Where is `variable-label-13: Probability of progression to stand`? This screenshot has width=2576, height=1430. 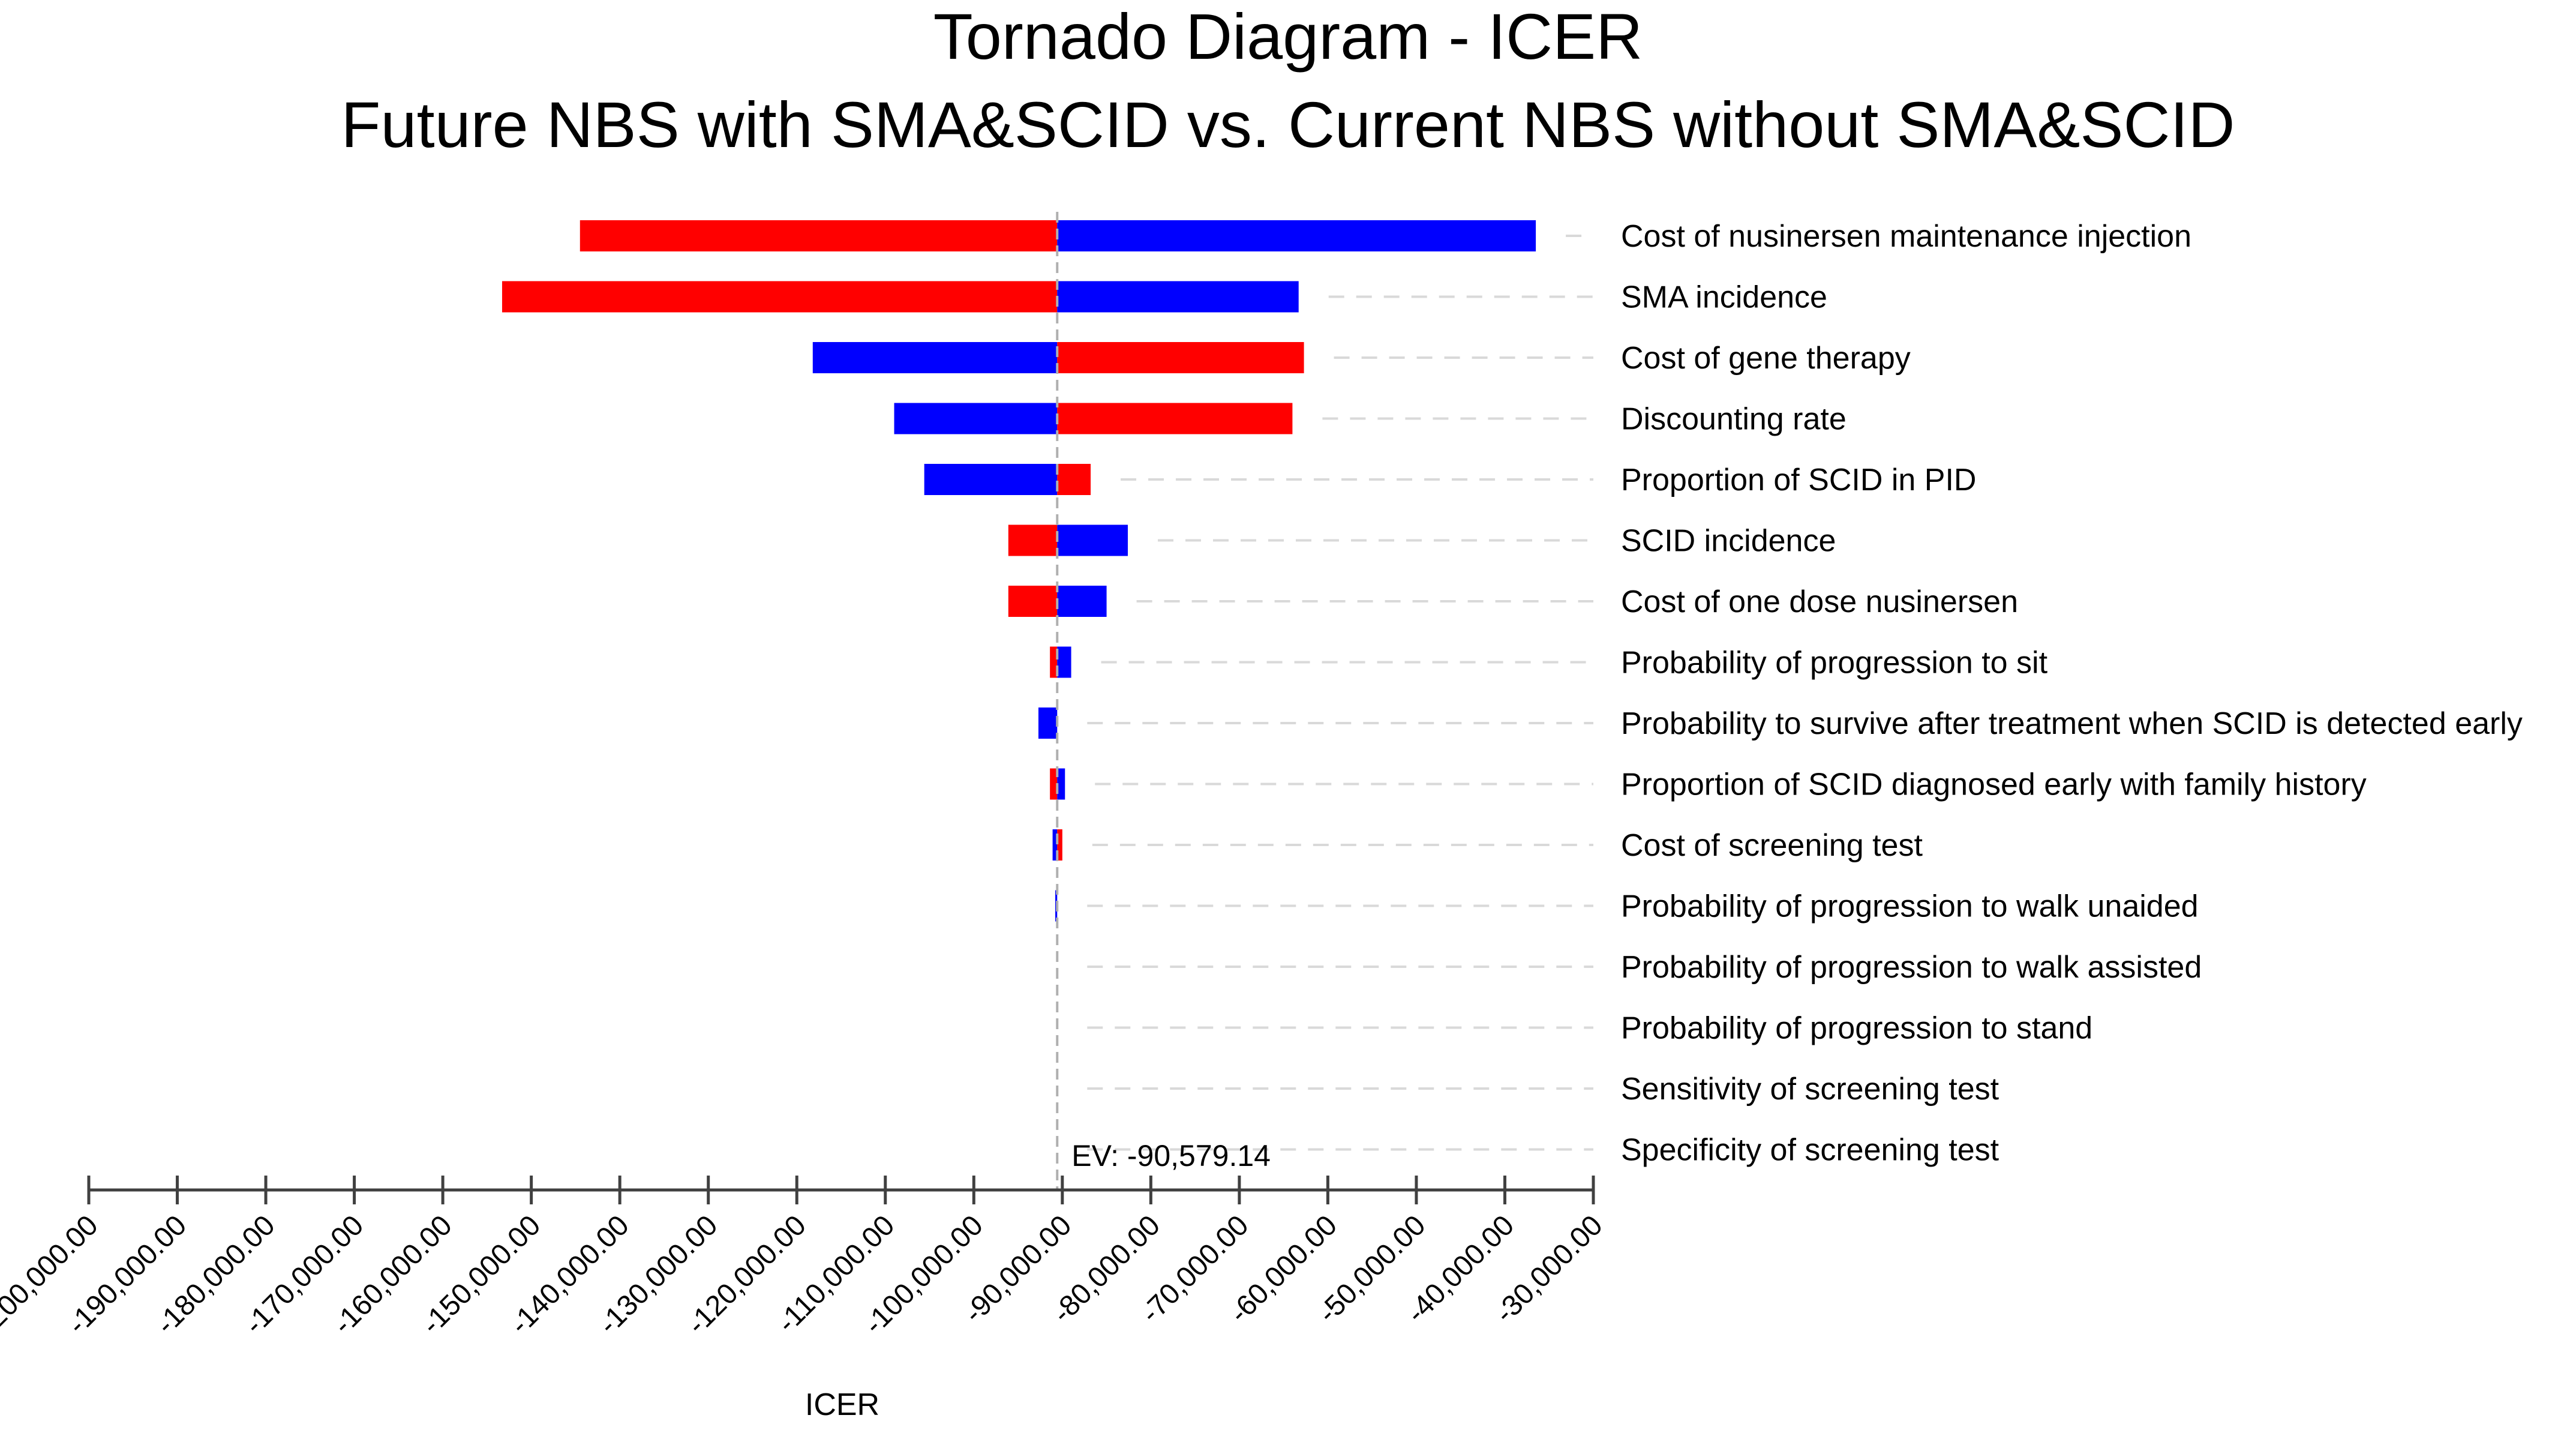
variable-label-13: Probability of progression to stand is located at coordinates (1857, 1028).